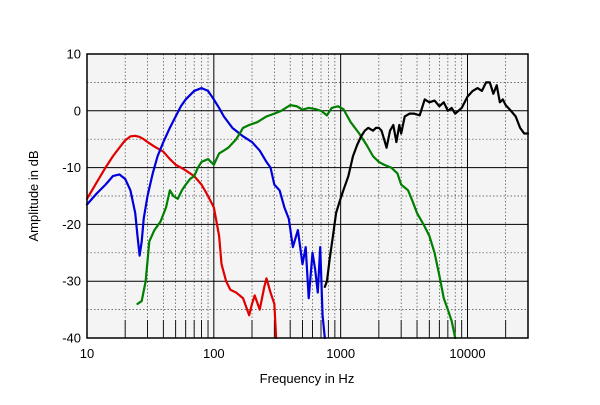 The image size is (600, 405). What do you see at coordinates (283, 353) in the screenshot?
I see `x-tick-labels: 10 100 1000 10000` at bounding box center [283, 353].